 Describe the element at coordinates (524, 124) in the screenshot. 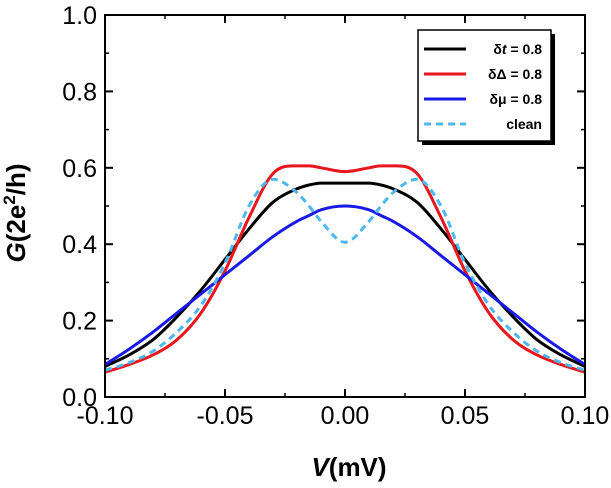

I see `legend-label-3: clean` at that location.